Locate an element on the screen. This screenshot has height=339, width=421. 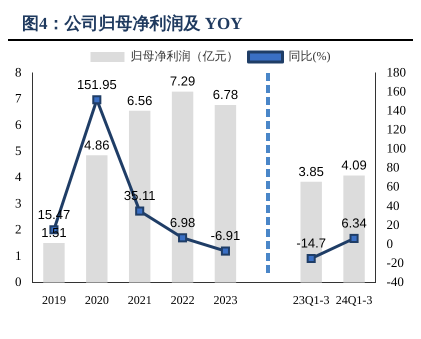
x-tick-label: 2023 is located at coordinates (225, 299).